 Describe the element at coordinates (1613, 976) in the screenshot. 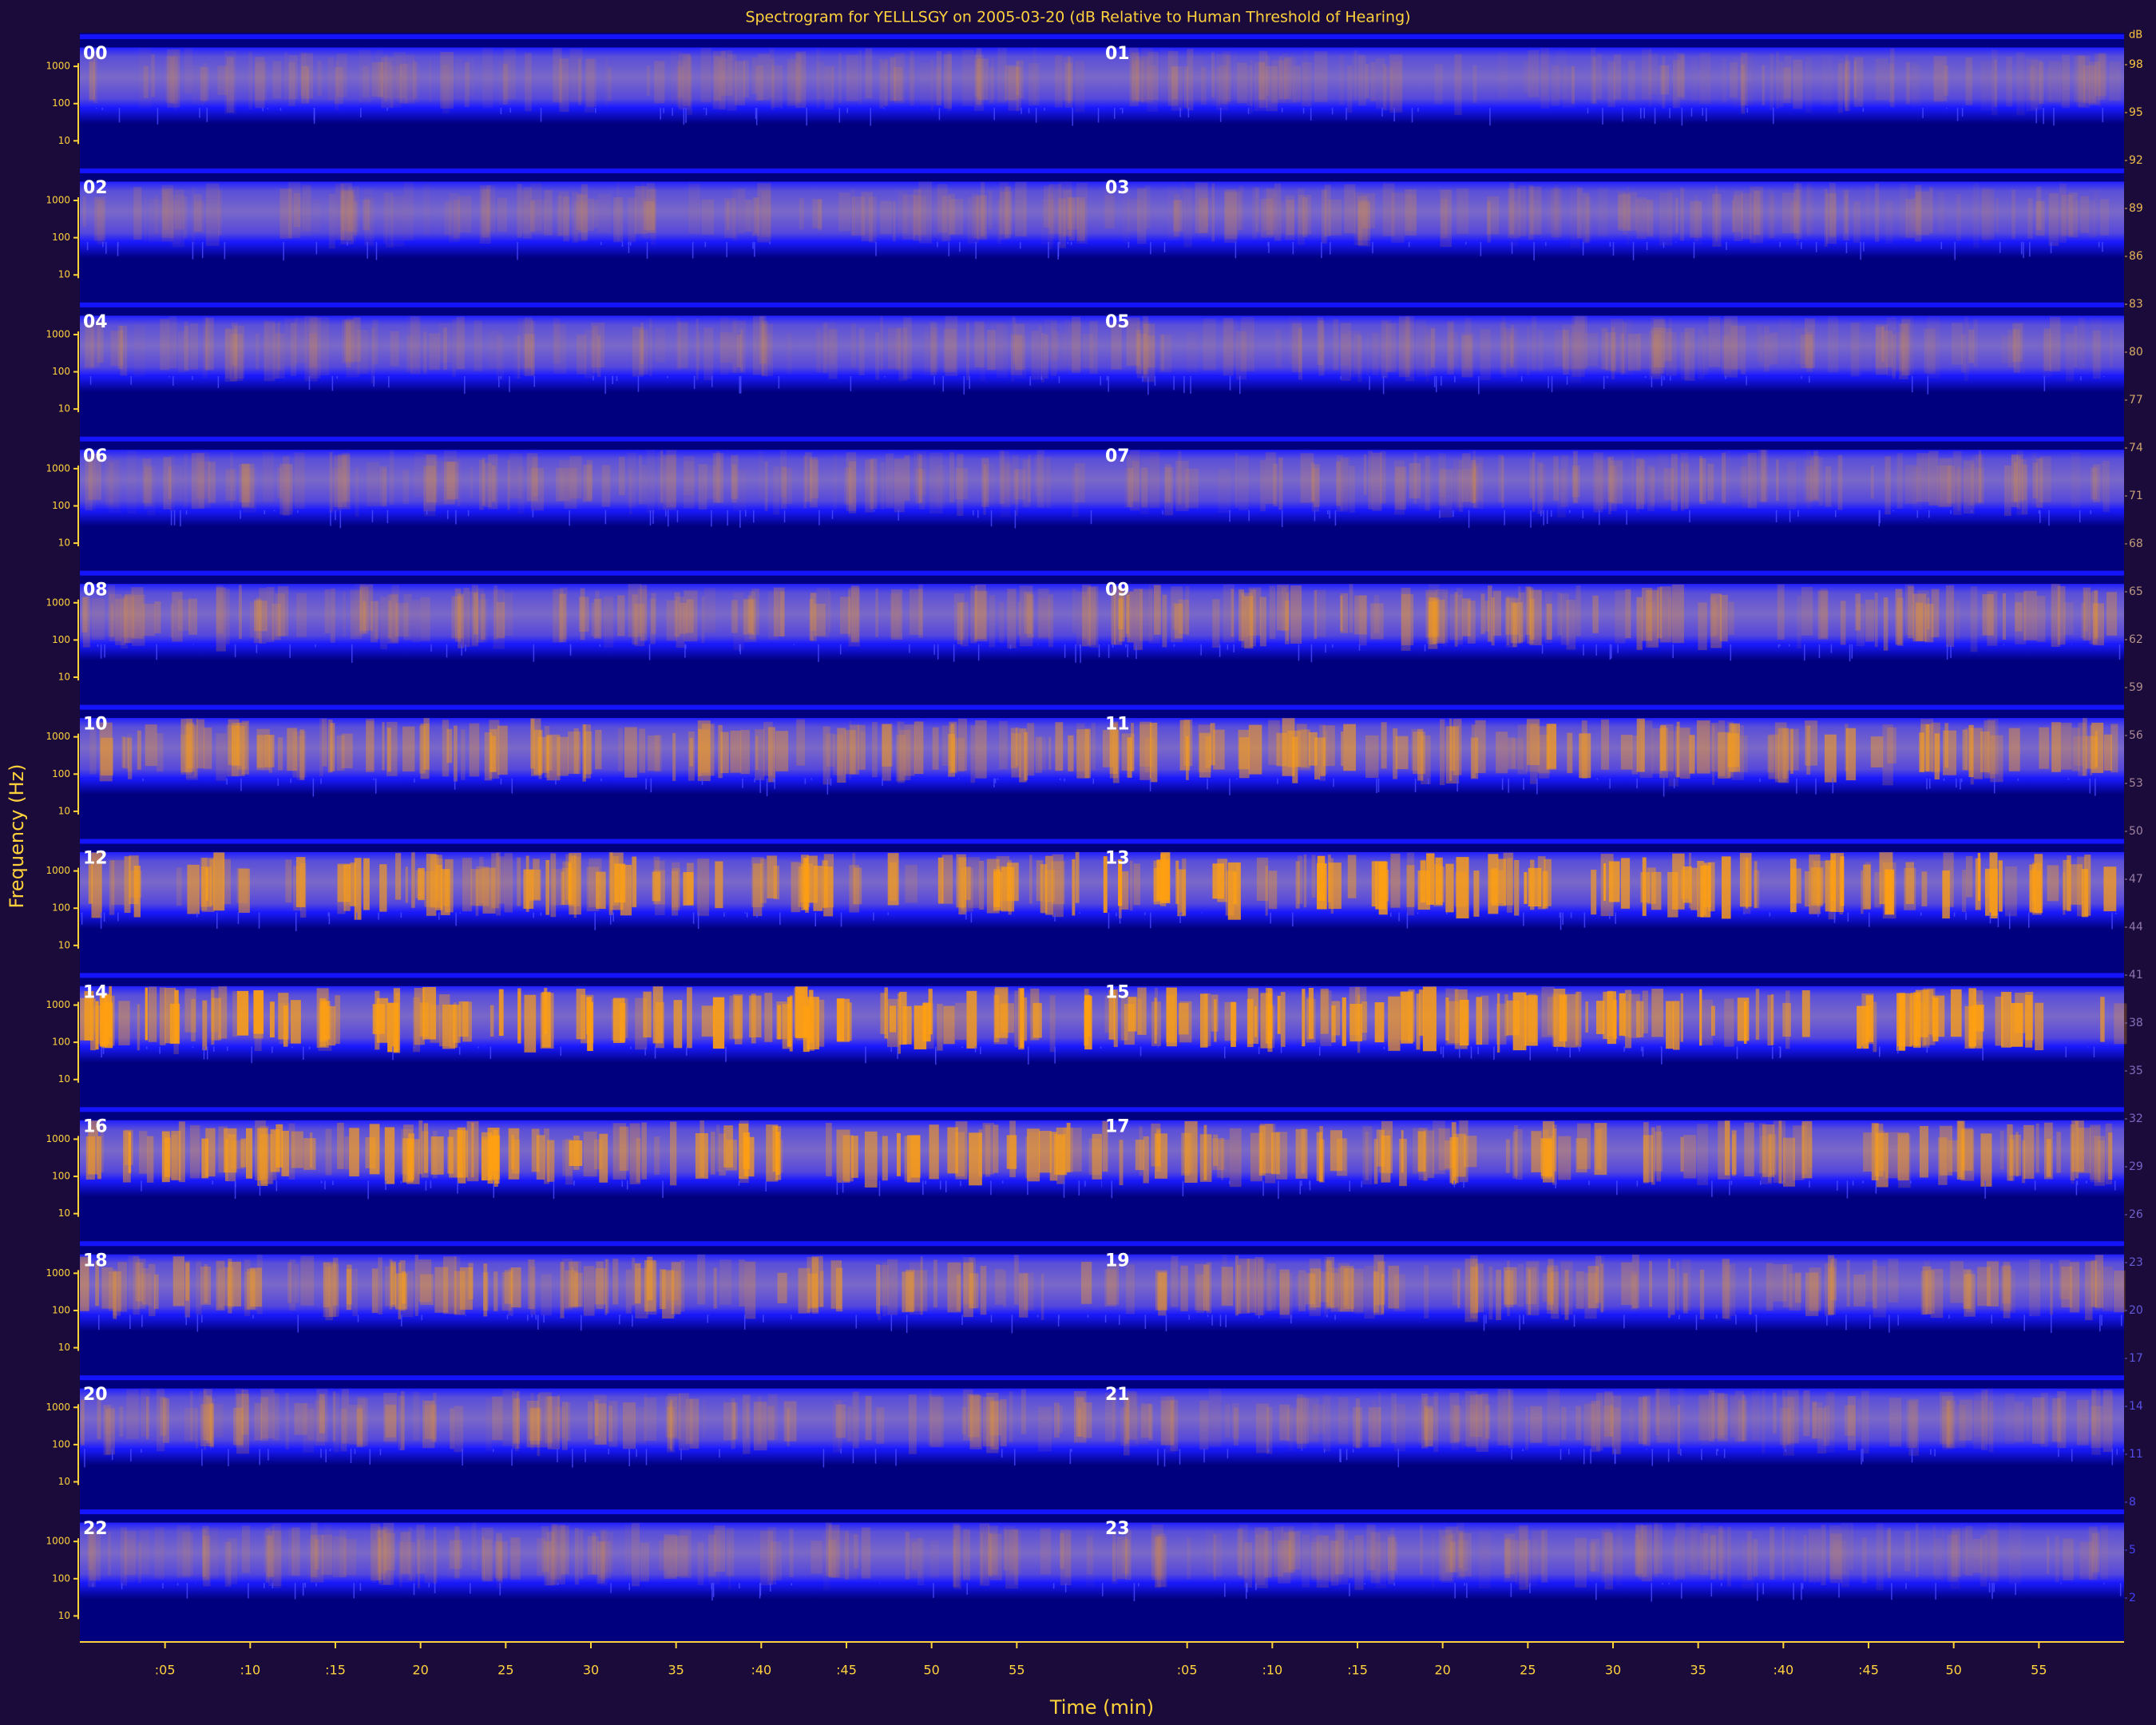

I see `top-strip` at that location.